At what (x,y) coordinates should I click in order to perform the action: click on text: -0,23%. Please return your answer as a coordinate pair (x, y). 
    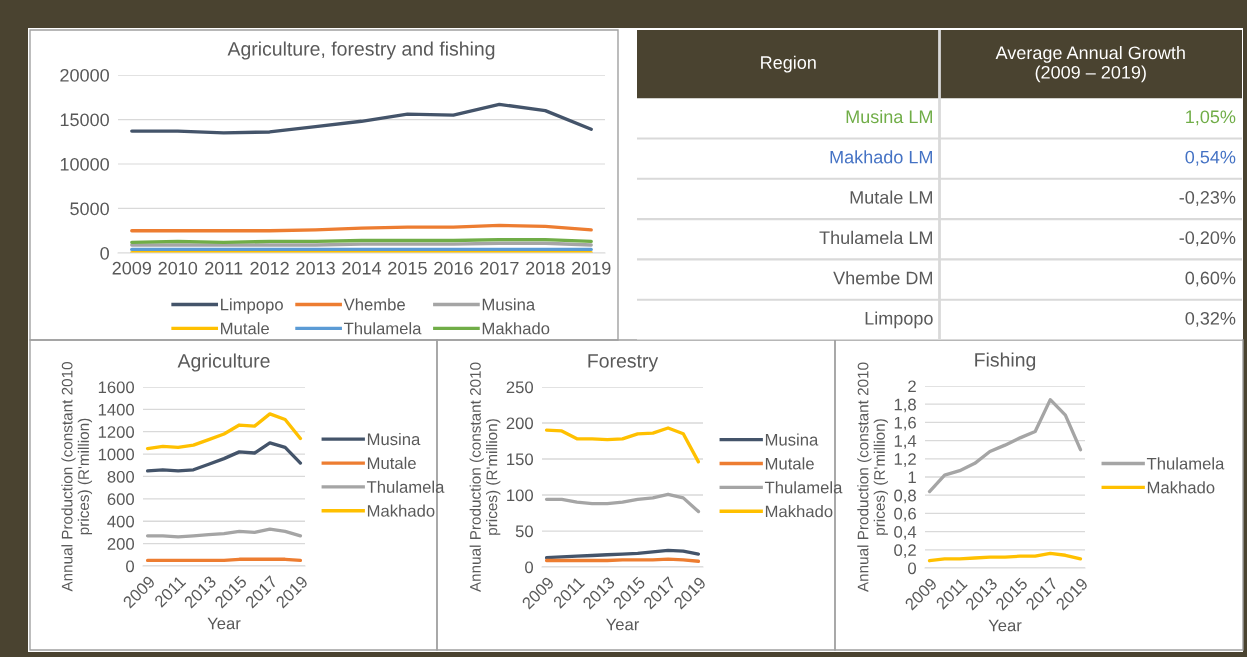
    Looking at the image, I should click on (1207, 198).